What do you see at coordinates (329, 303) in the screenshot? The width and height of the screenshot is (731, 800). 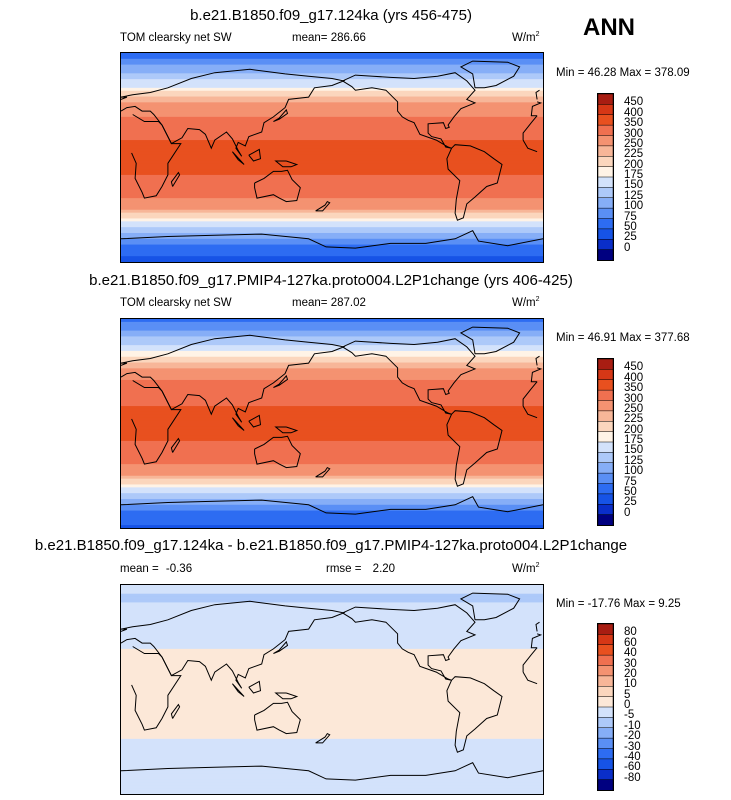 I see `panel-2-mean: mean= 287.02` at bounding box center [329, 303].